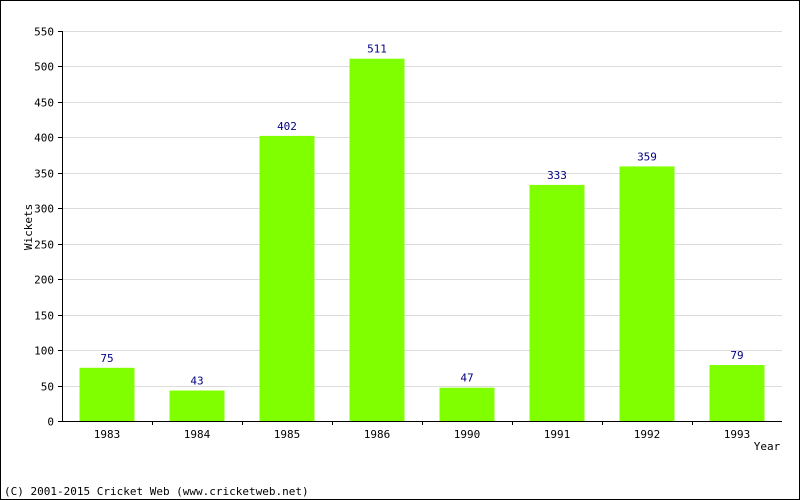 The image size is (800, 500). I want to click on x-tick-label: 1993, so click(737, 434).